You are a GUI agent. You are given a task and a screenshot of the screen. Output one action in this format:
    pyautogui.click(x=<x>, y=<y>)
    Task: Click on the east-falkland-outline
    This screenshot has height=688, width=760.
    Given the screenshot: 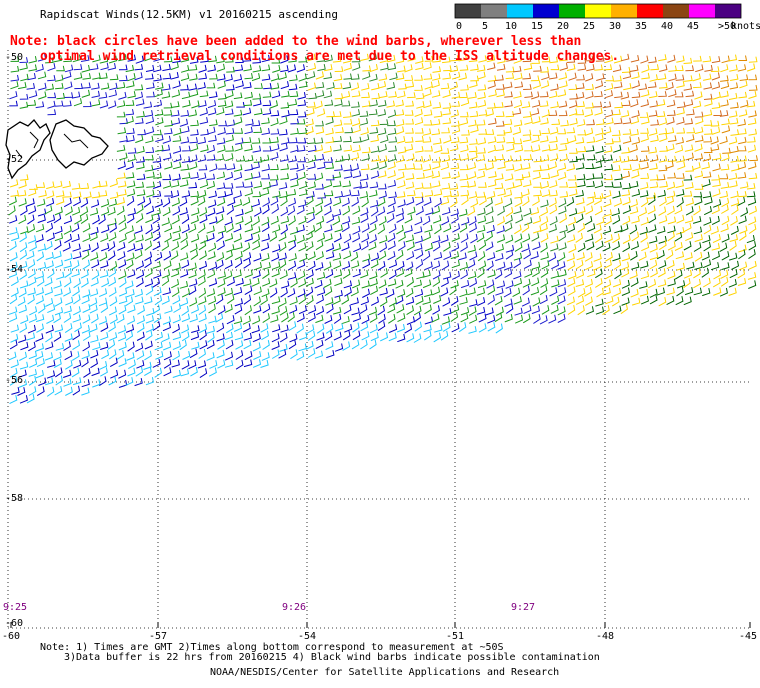 What is the action you would take?
    pyautogui.click(x=79, y=144)
    